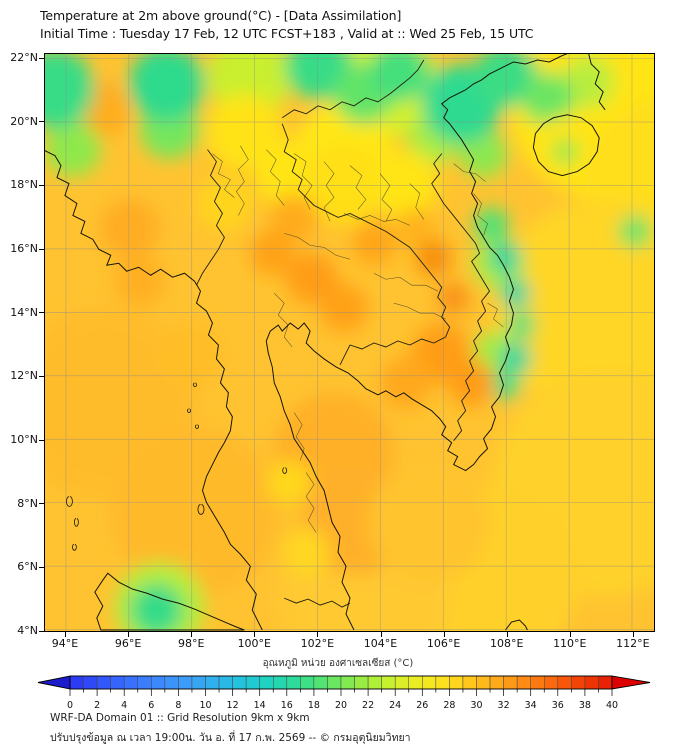 This screenshot has height=756, width=676. Describe the element at coordinates (476, 705) in the screenshot. I see `colorbar-tick-label: 30` at that location.